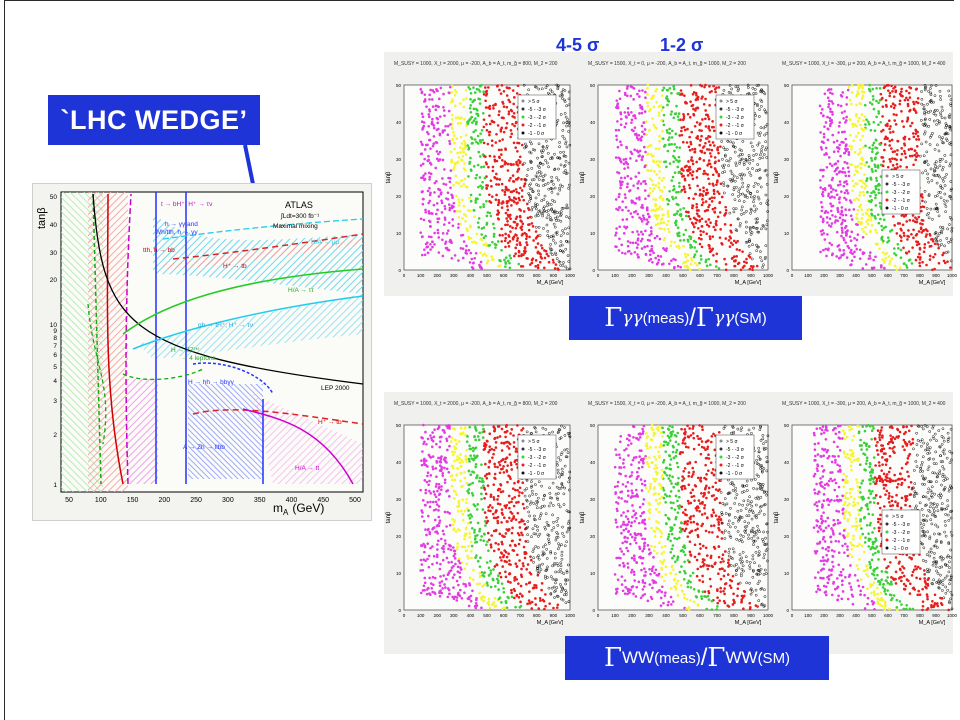 This screenshot has height=720, width=960. What do you see at coordinates (577, 45) in the screenshot?
I see `sigma-45-label: 4-5 σ` at bounding box center [577, 45].